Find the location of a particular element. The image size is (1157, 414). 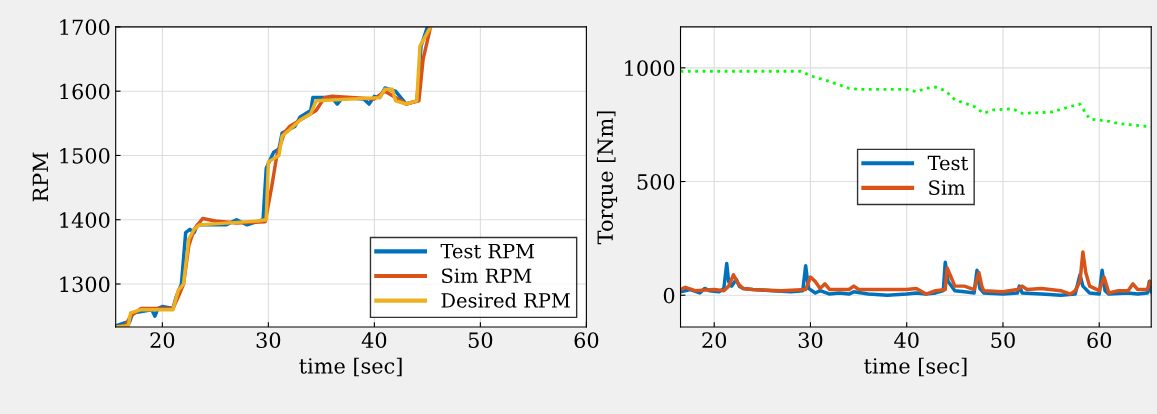

y-tick-label: 1300 is located at coordinates (85, 284).